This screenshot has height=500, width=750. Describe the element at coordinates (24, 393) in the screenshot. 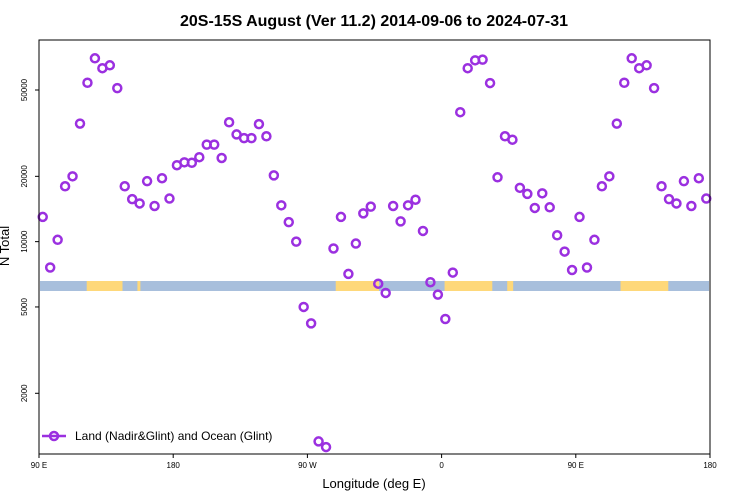

I see `y-tick-label: 2000` at that location.